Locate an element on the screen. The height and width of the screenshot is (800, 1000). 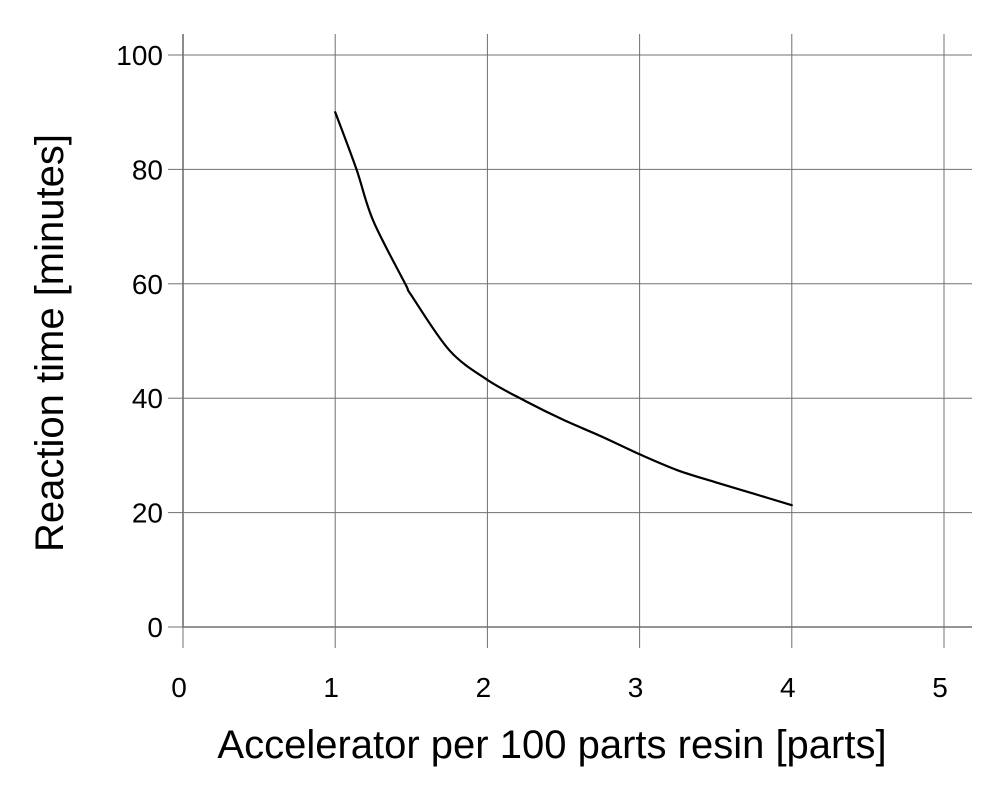
x-axis-title: Accelerator per 100 parts resin [parts] is located at coordinates (551, 745).